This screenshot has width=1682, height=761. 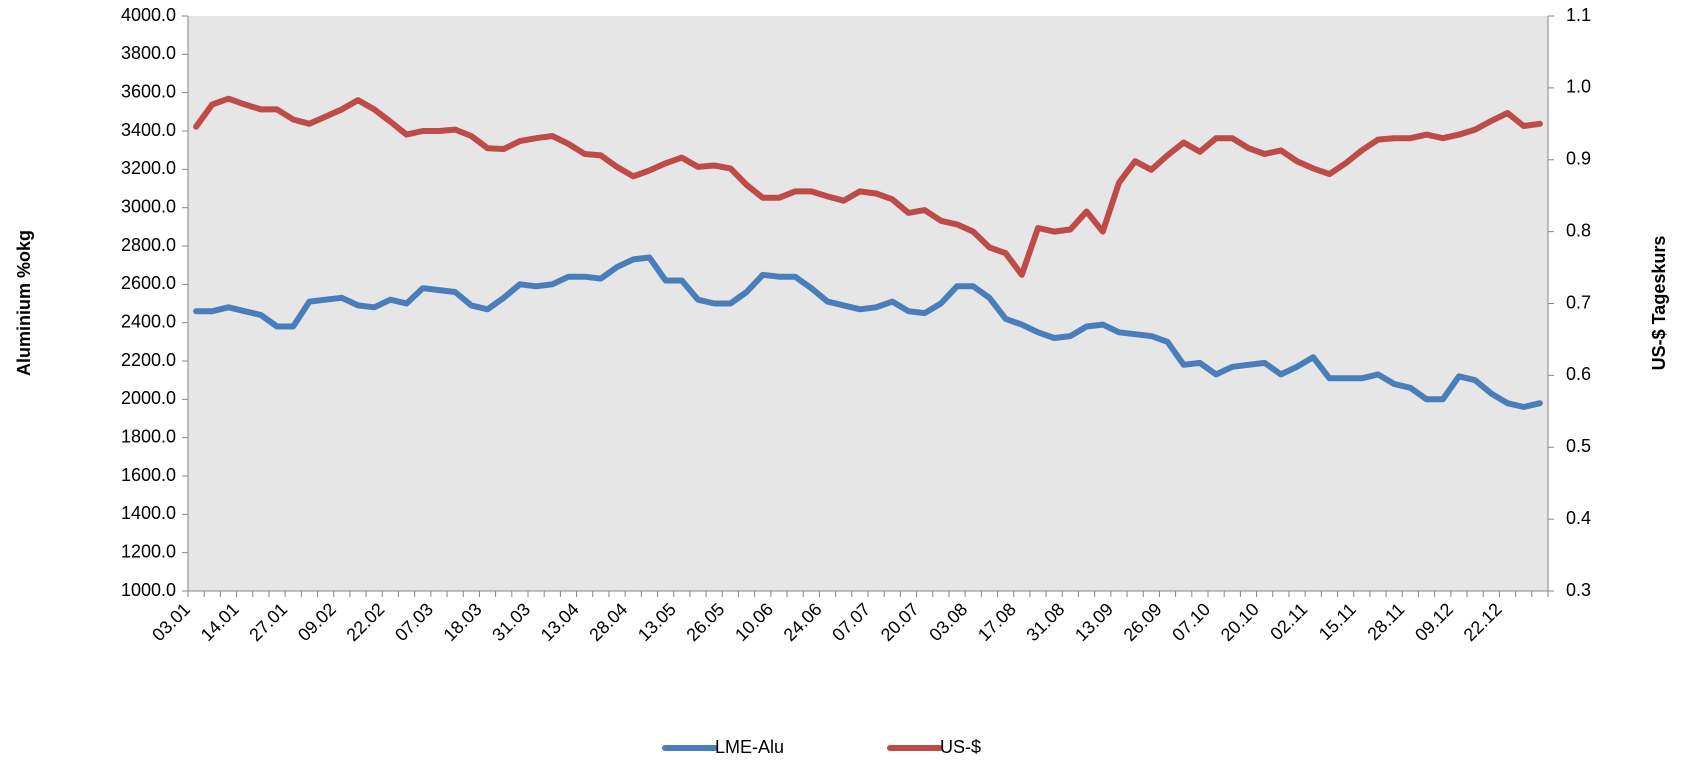 I want to click on x-tick-label: 26.09, so click(x=1143, y=622).